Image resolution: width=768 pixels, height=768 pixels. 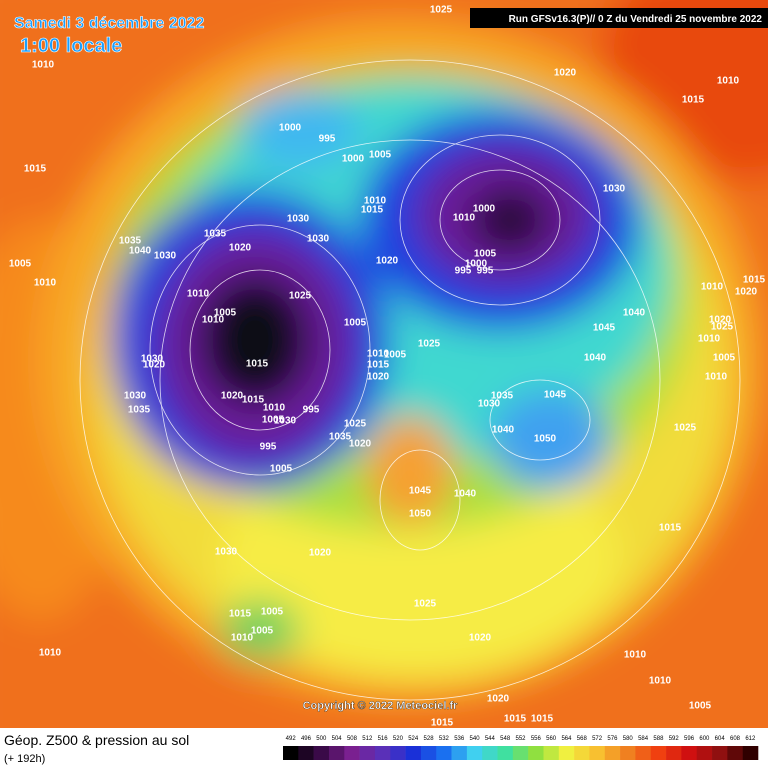 What do you see at coordinates (612, 739) in the screenshot?
I see `legend-tick-label: 576` at bounding box center [612, 739].